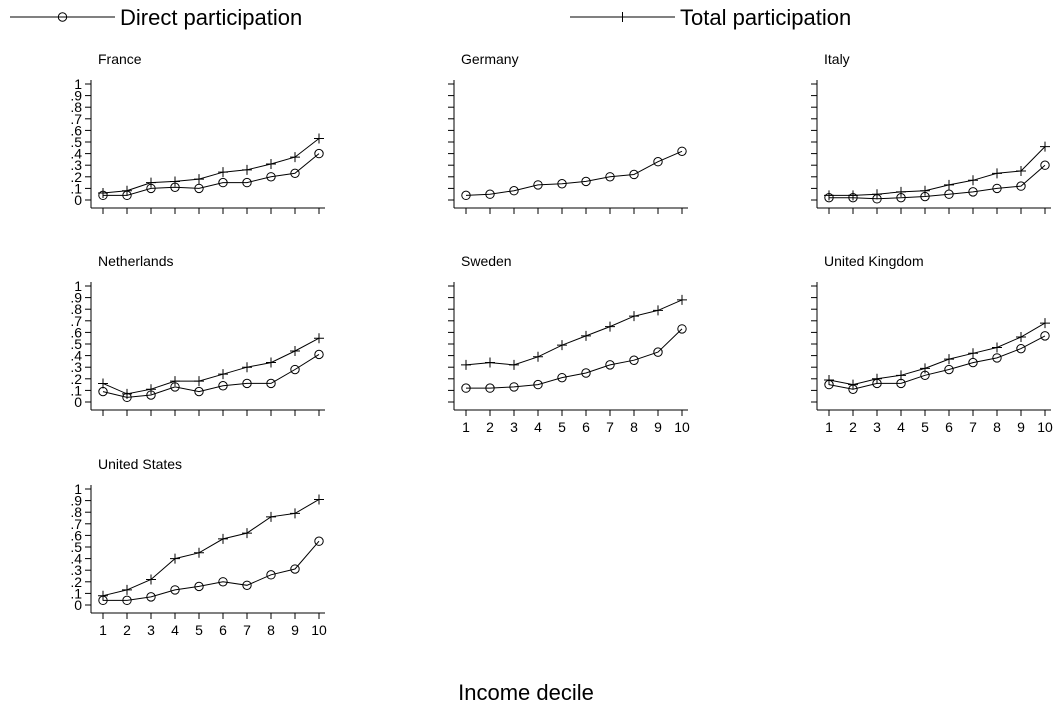 The image size is (1053, 712). I want to click on x-tick-label: 1, so click(466, 427).